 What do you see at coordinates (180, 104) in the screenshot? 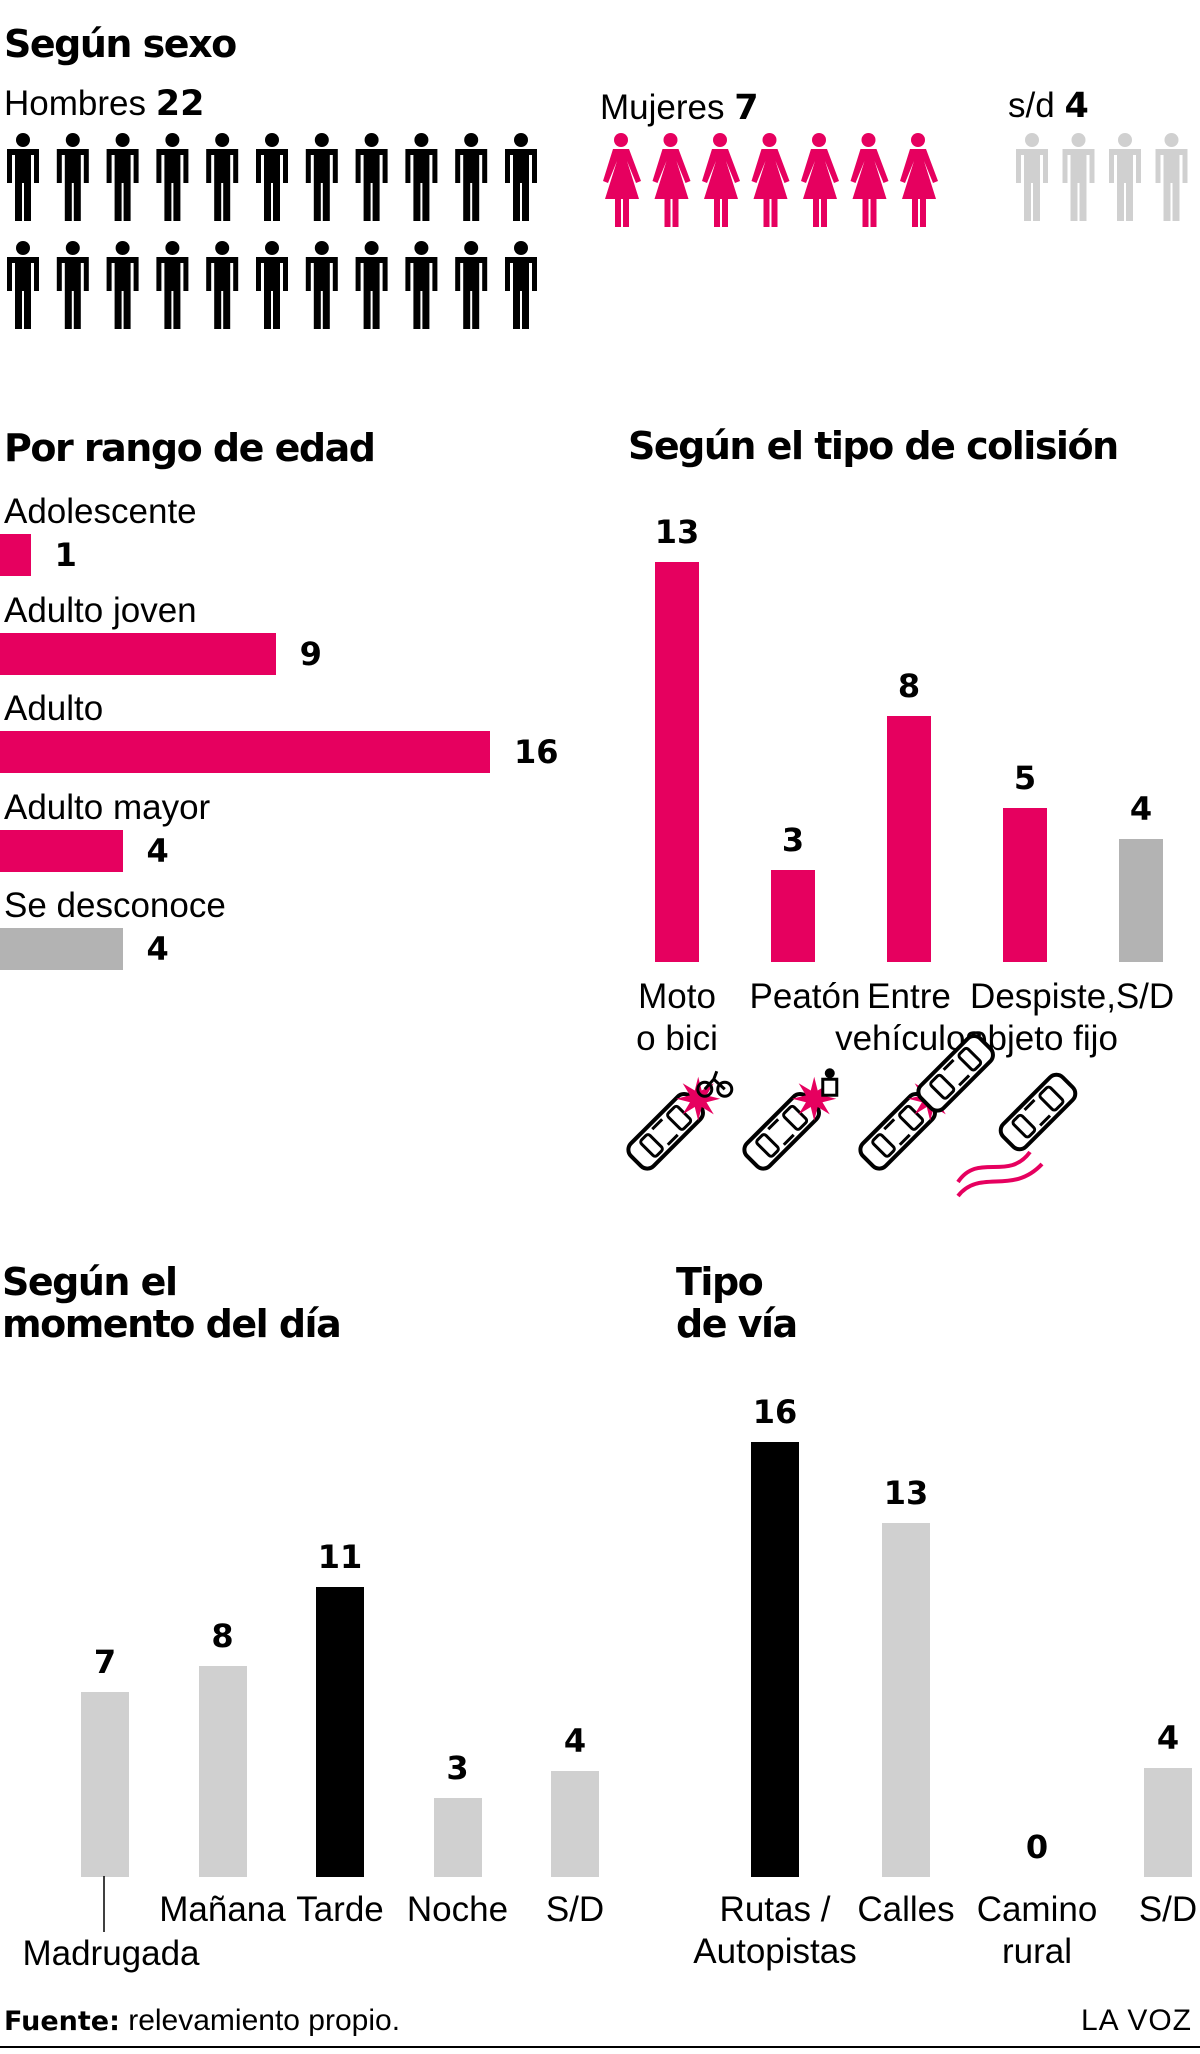
I see `hombres-value: 22` at bounding box center [180, 104].